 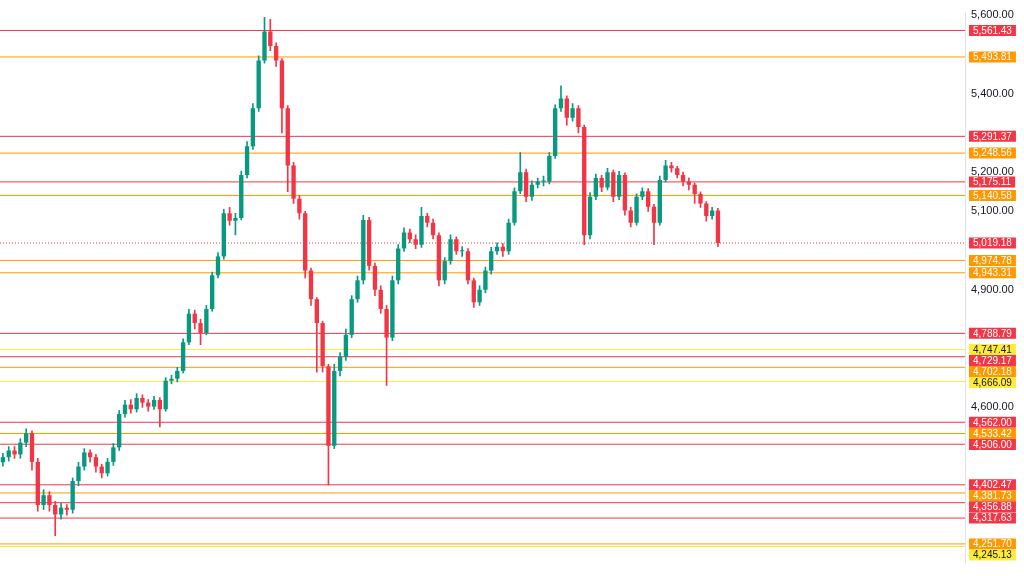 What do you see at coordinates (993, 371) in the screenshot?
I see `ref-line-label: 4,702.18` at bounding box center [993, 371].